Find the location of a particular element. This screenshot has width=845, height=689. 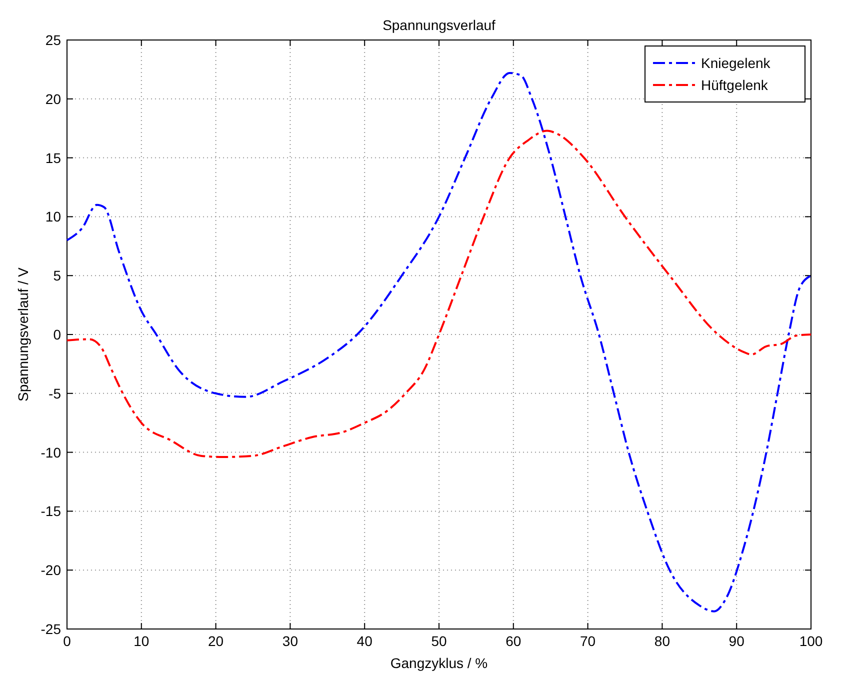

y-tick-label: 5 is located at coordinates (57, 276).